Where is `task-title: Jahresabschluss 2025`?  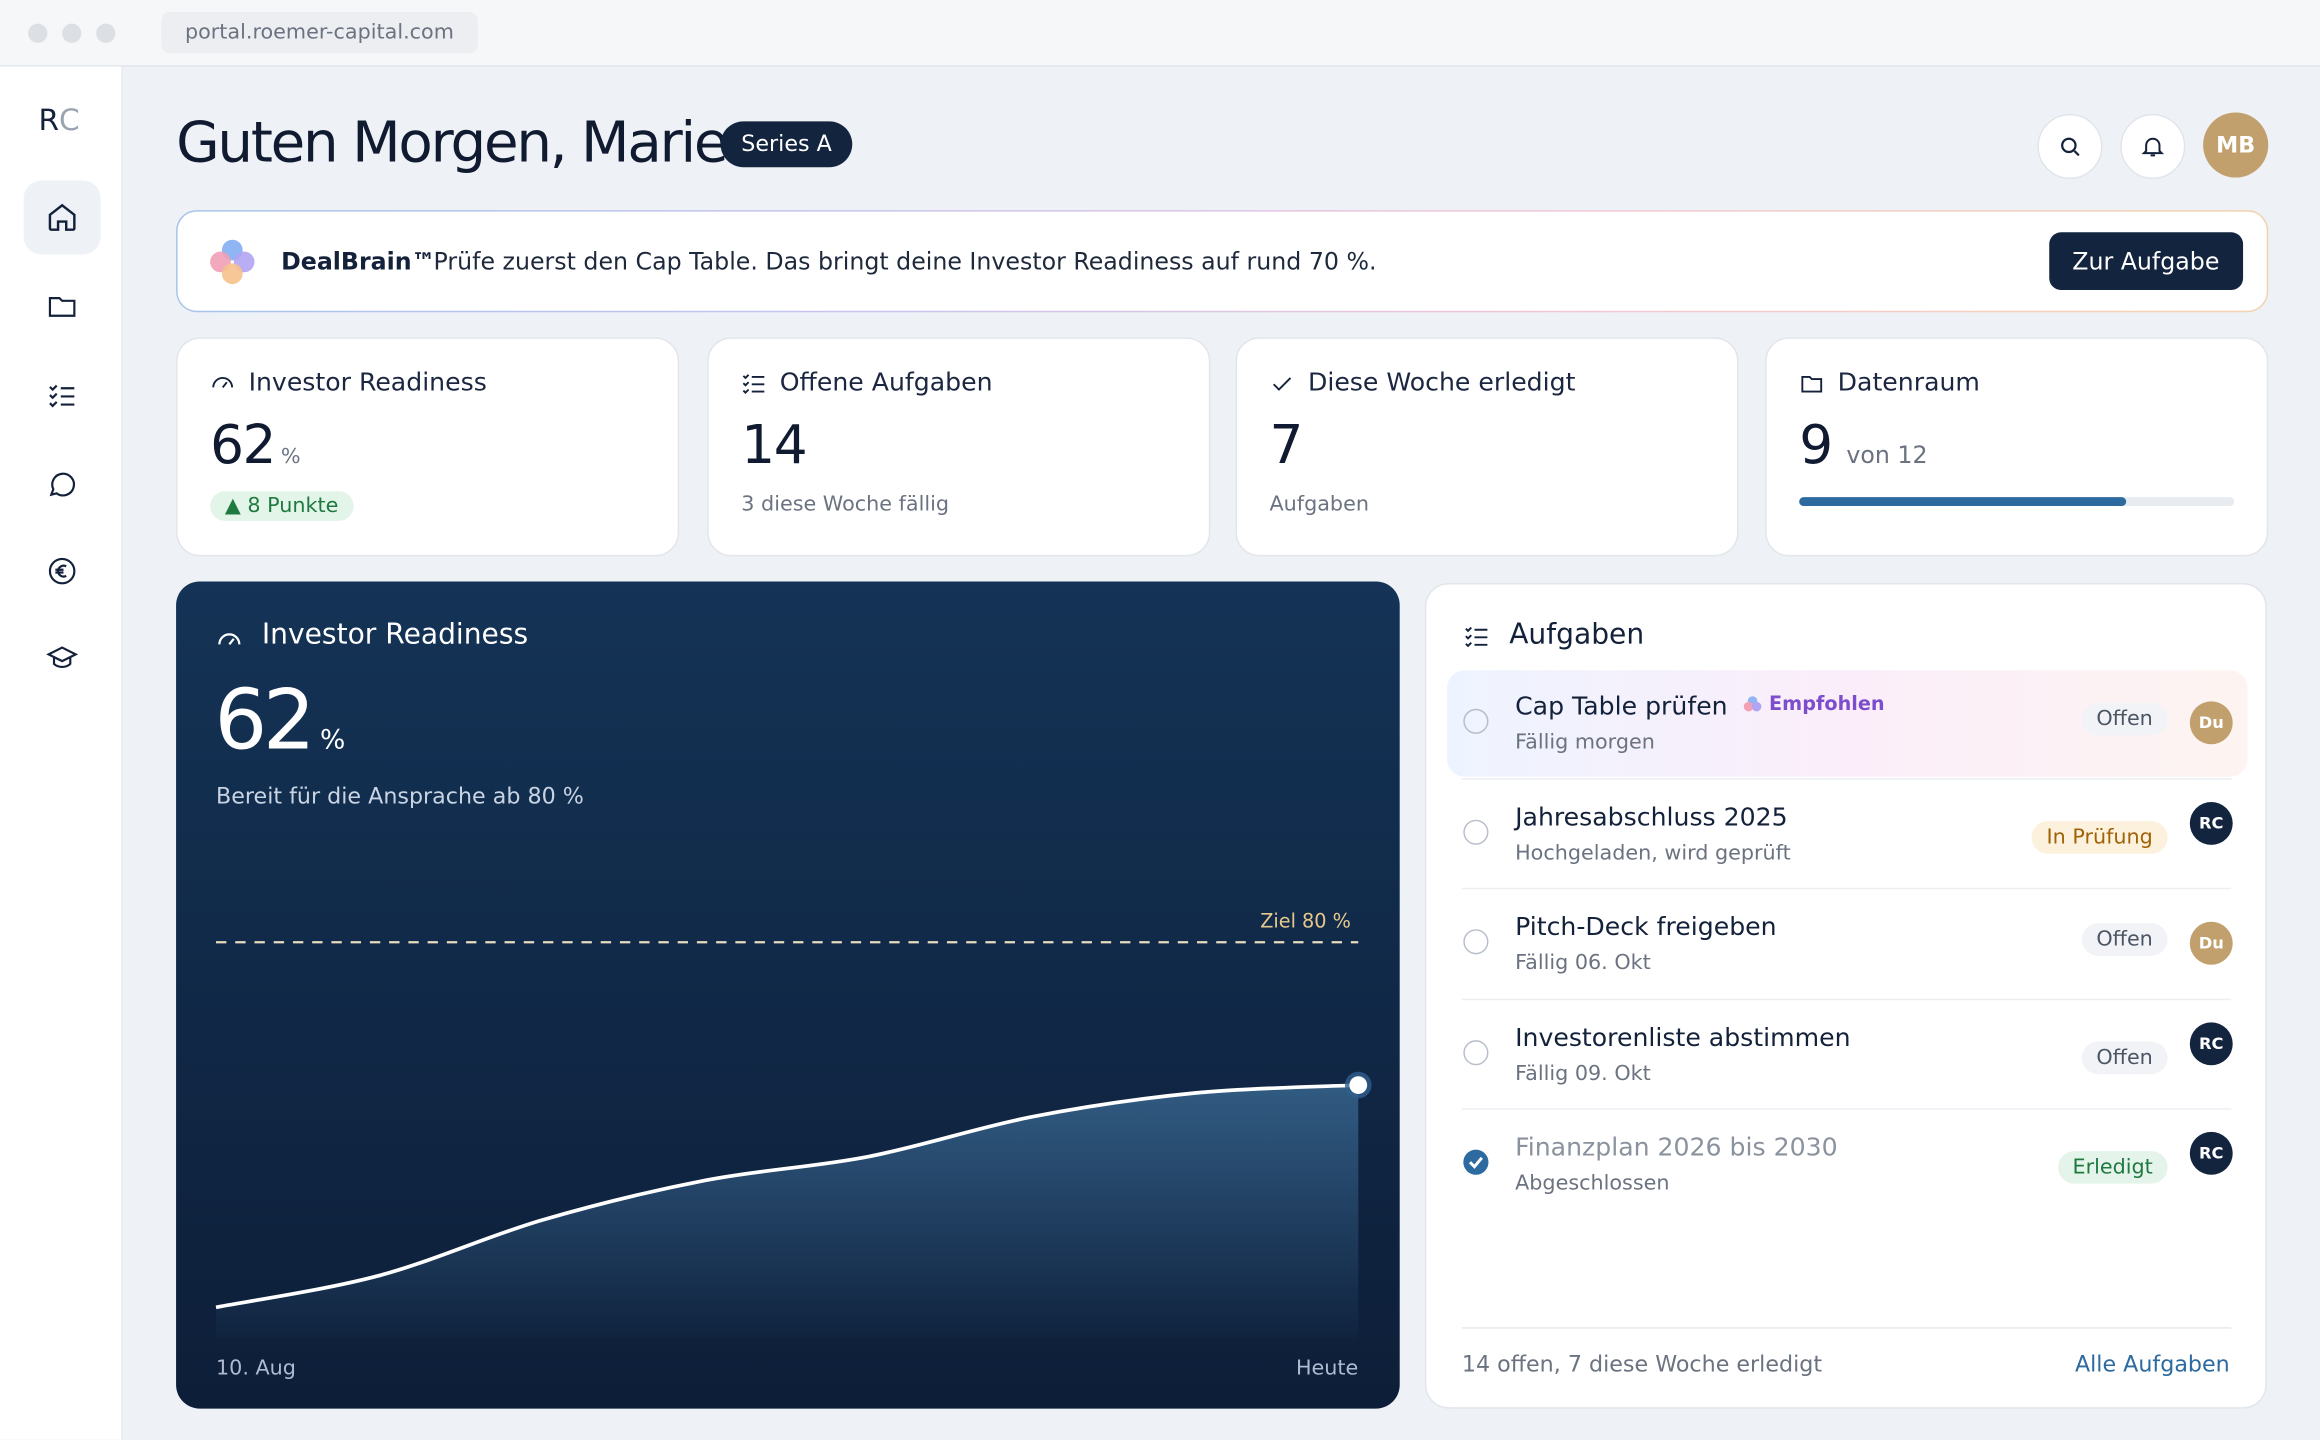 task-title: Jahresabschluss 2025 is located at coordinates (1651, 817).